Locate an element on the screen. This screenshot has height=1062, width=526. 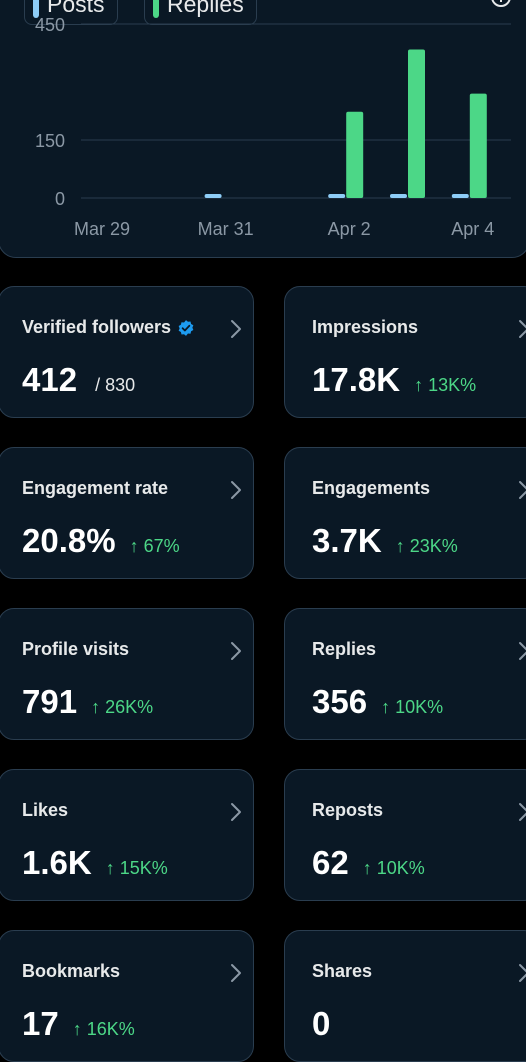
stat-value: 412 is located at coordinates (50, 379).